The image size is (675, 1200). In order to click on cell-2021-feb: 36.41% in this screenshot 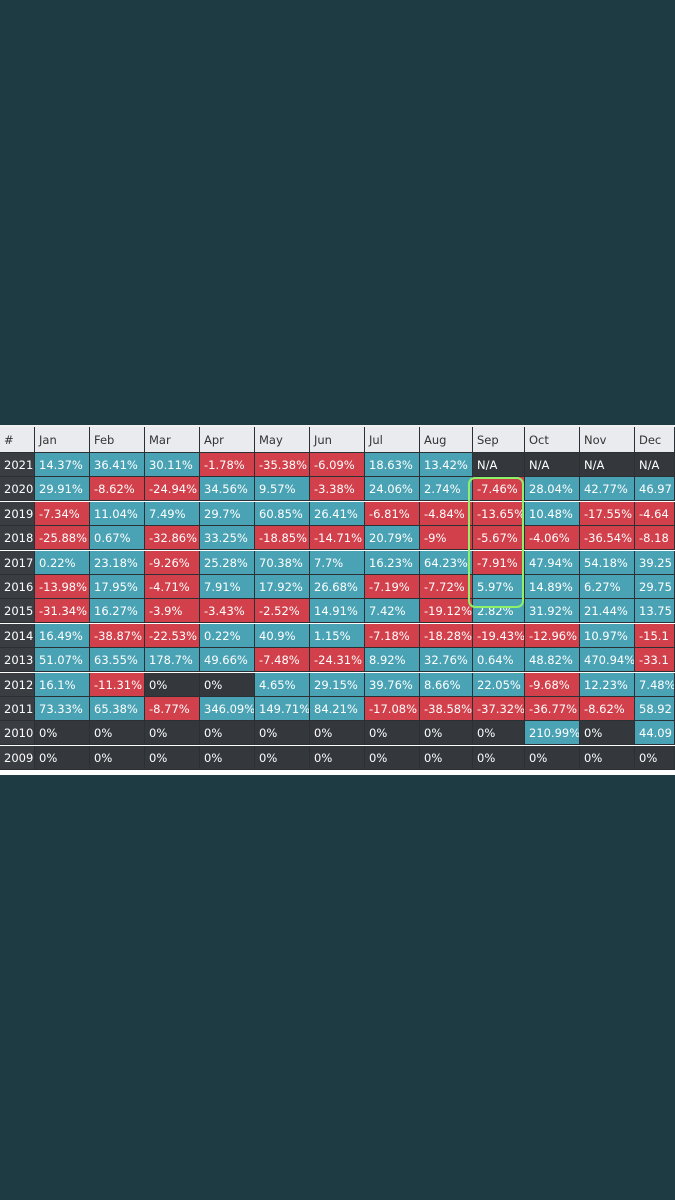, I will do `click(117, 465)`.